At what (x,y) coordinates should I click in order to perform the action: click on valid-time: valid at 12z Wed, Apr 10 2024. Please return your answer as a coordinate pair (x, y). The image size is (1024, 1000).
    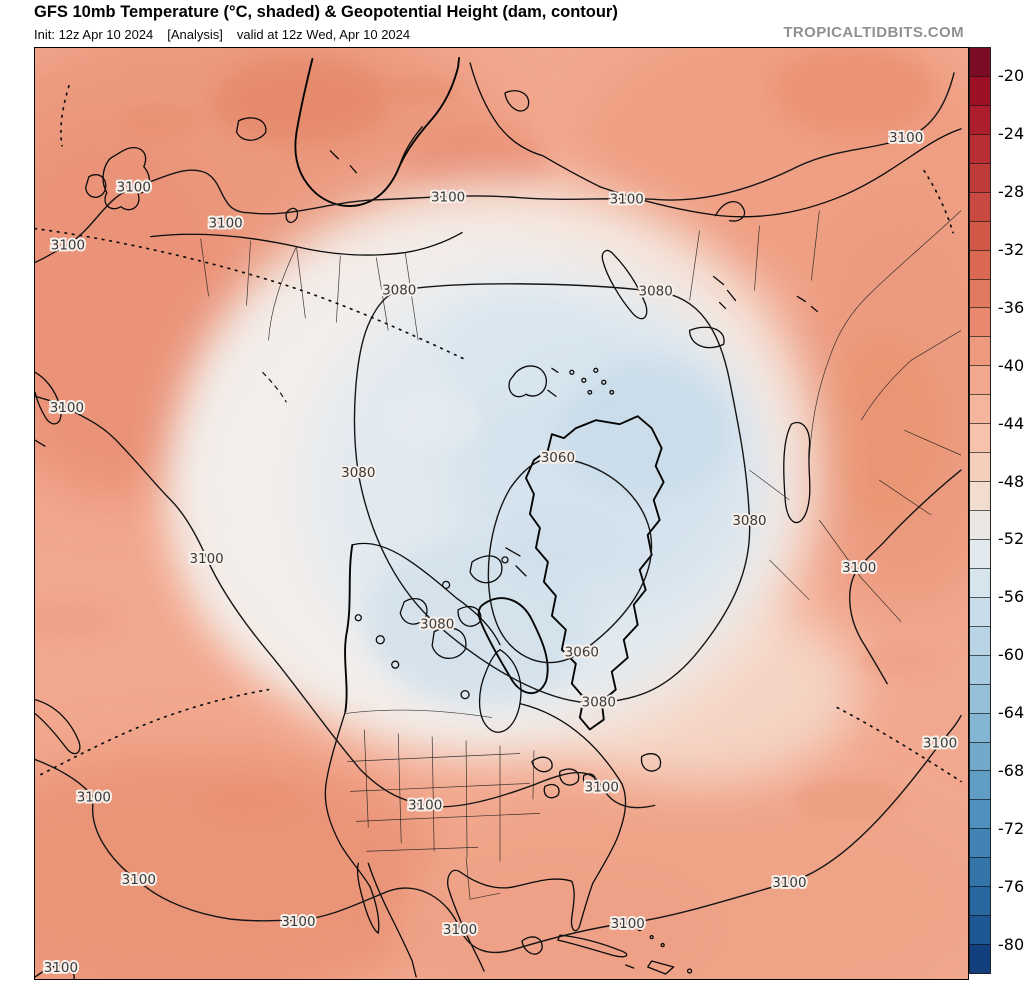
    Looking at the image, I should click on (323, 34).